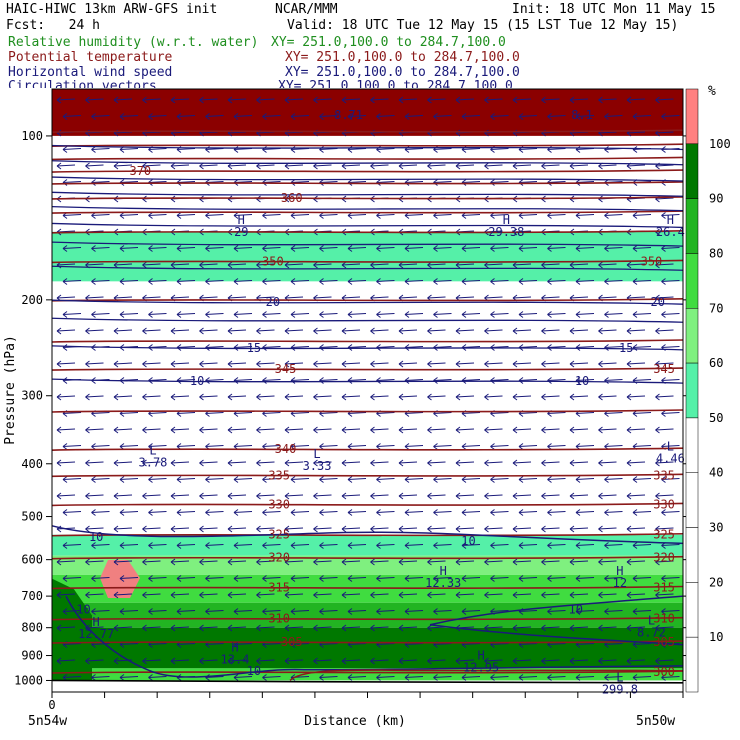 This screenshot has height=740, width=740. Describe the element at coordinates (576, 609) in the screenshot. I see `wind-speed-label: 10` at that location.